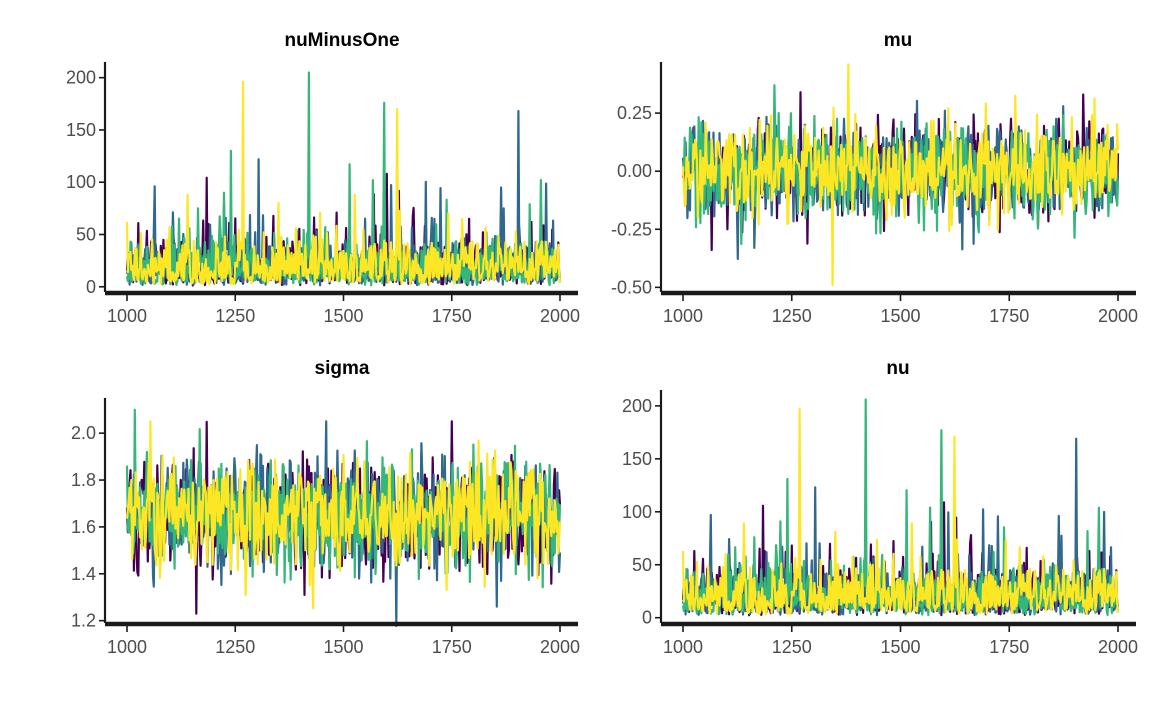 The image size is (1152, 711). What do you see at coordinates (631, 229) in the screenshot?
I see `y-tick-label: -0.25` at bounding box center [631, 229].